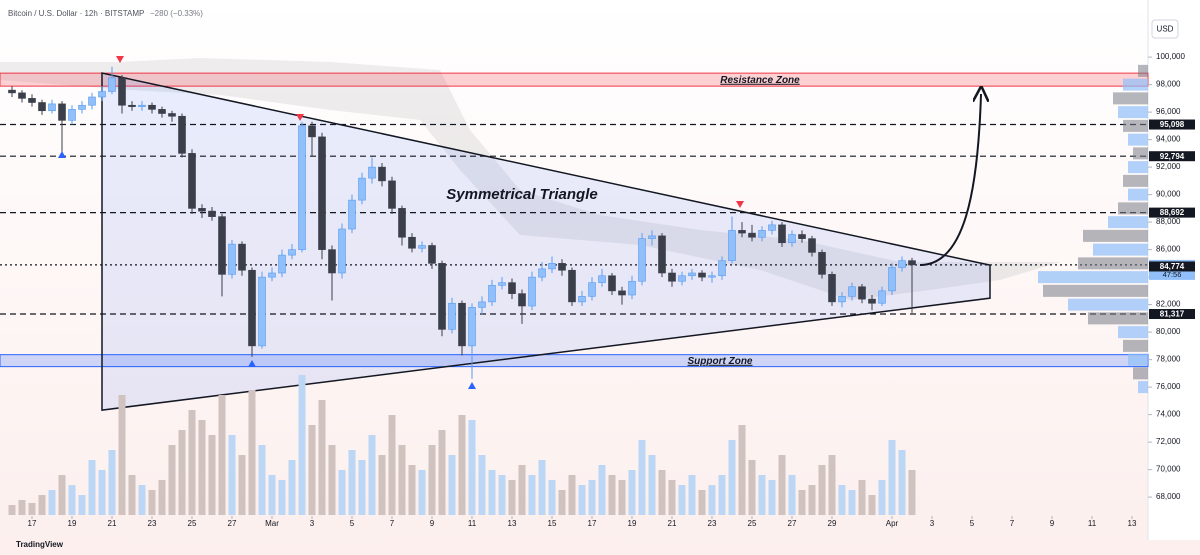 Image resolution: width=1200 pixels, height=555 pixels. What do you see at coordinates (1168, 139) in the screenshot?
I see `y-tick-label: 94,000` at bounding box center [1168, 139].